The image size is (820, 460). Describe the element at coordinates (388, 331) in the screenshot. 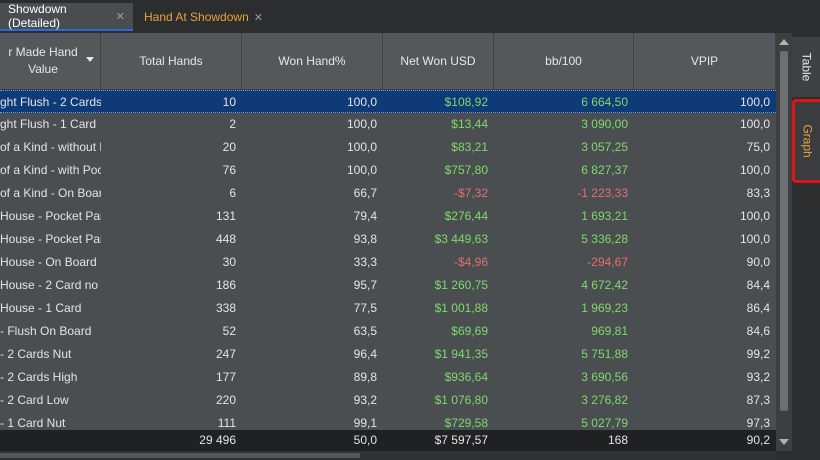

I see `table-row: - Flush On Board 52 63,5 $69,69 969,81 84,6` at that location.